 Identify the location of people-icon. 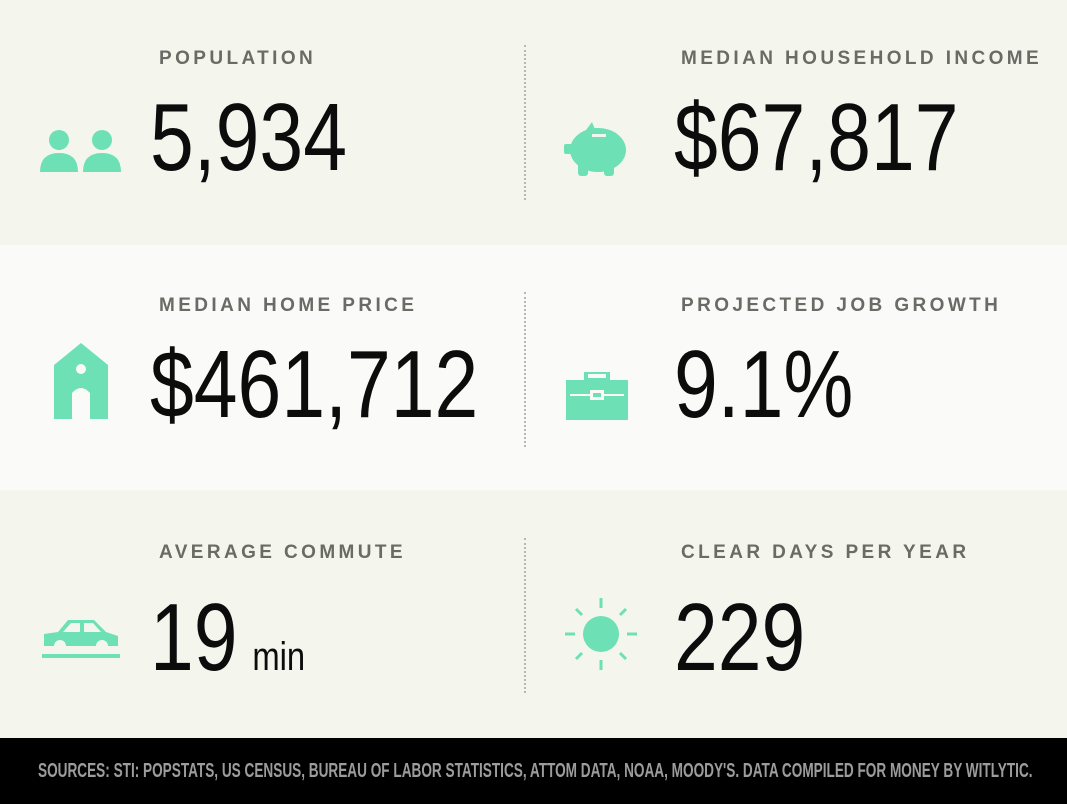
(80, 151).